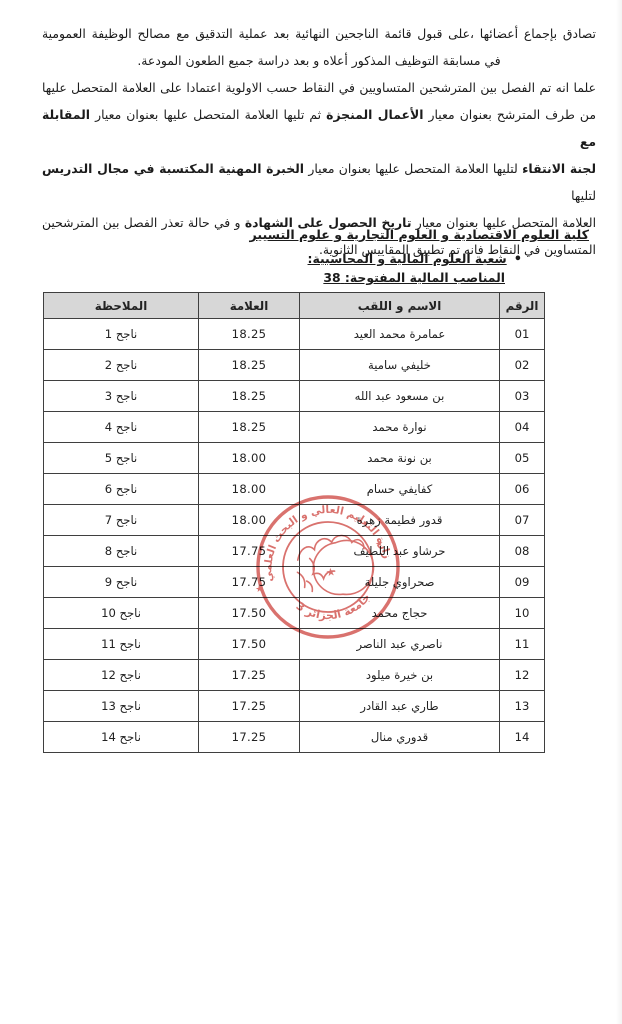  Describe the element at coordinates (399, 427) in the screenshot. I see `cell-name: نوارة محمد` at that location.